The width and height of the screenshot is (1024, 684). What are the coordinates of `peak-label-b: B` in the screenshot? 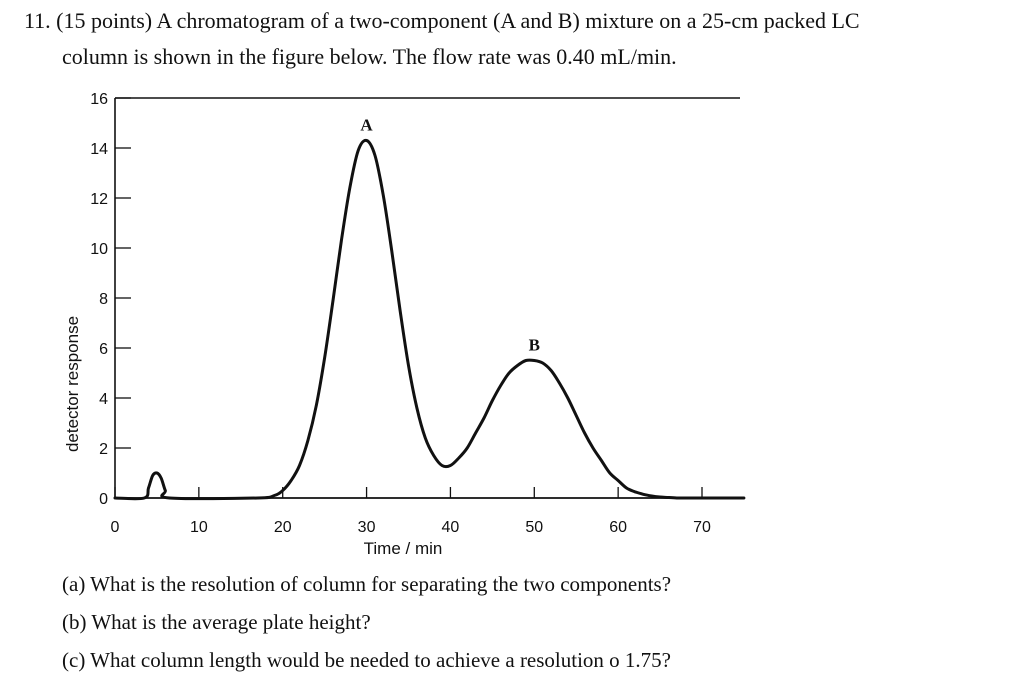 It's located at (534, 345).